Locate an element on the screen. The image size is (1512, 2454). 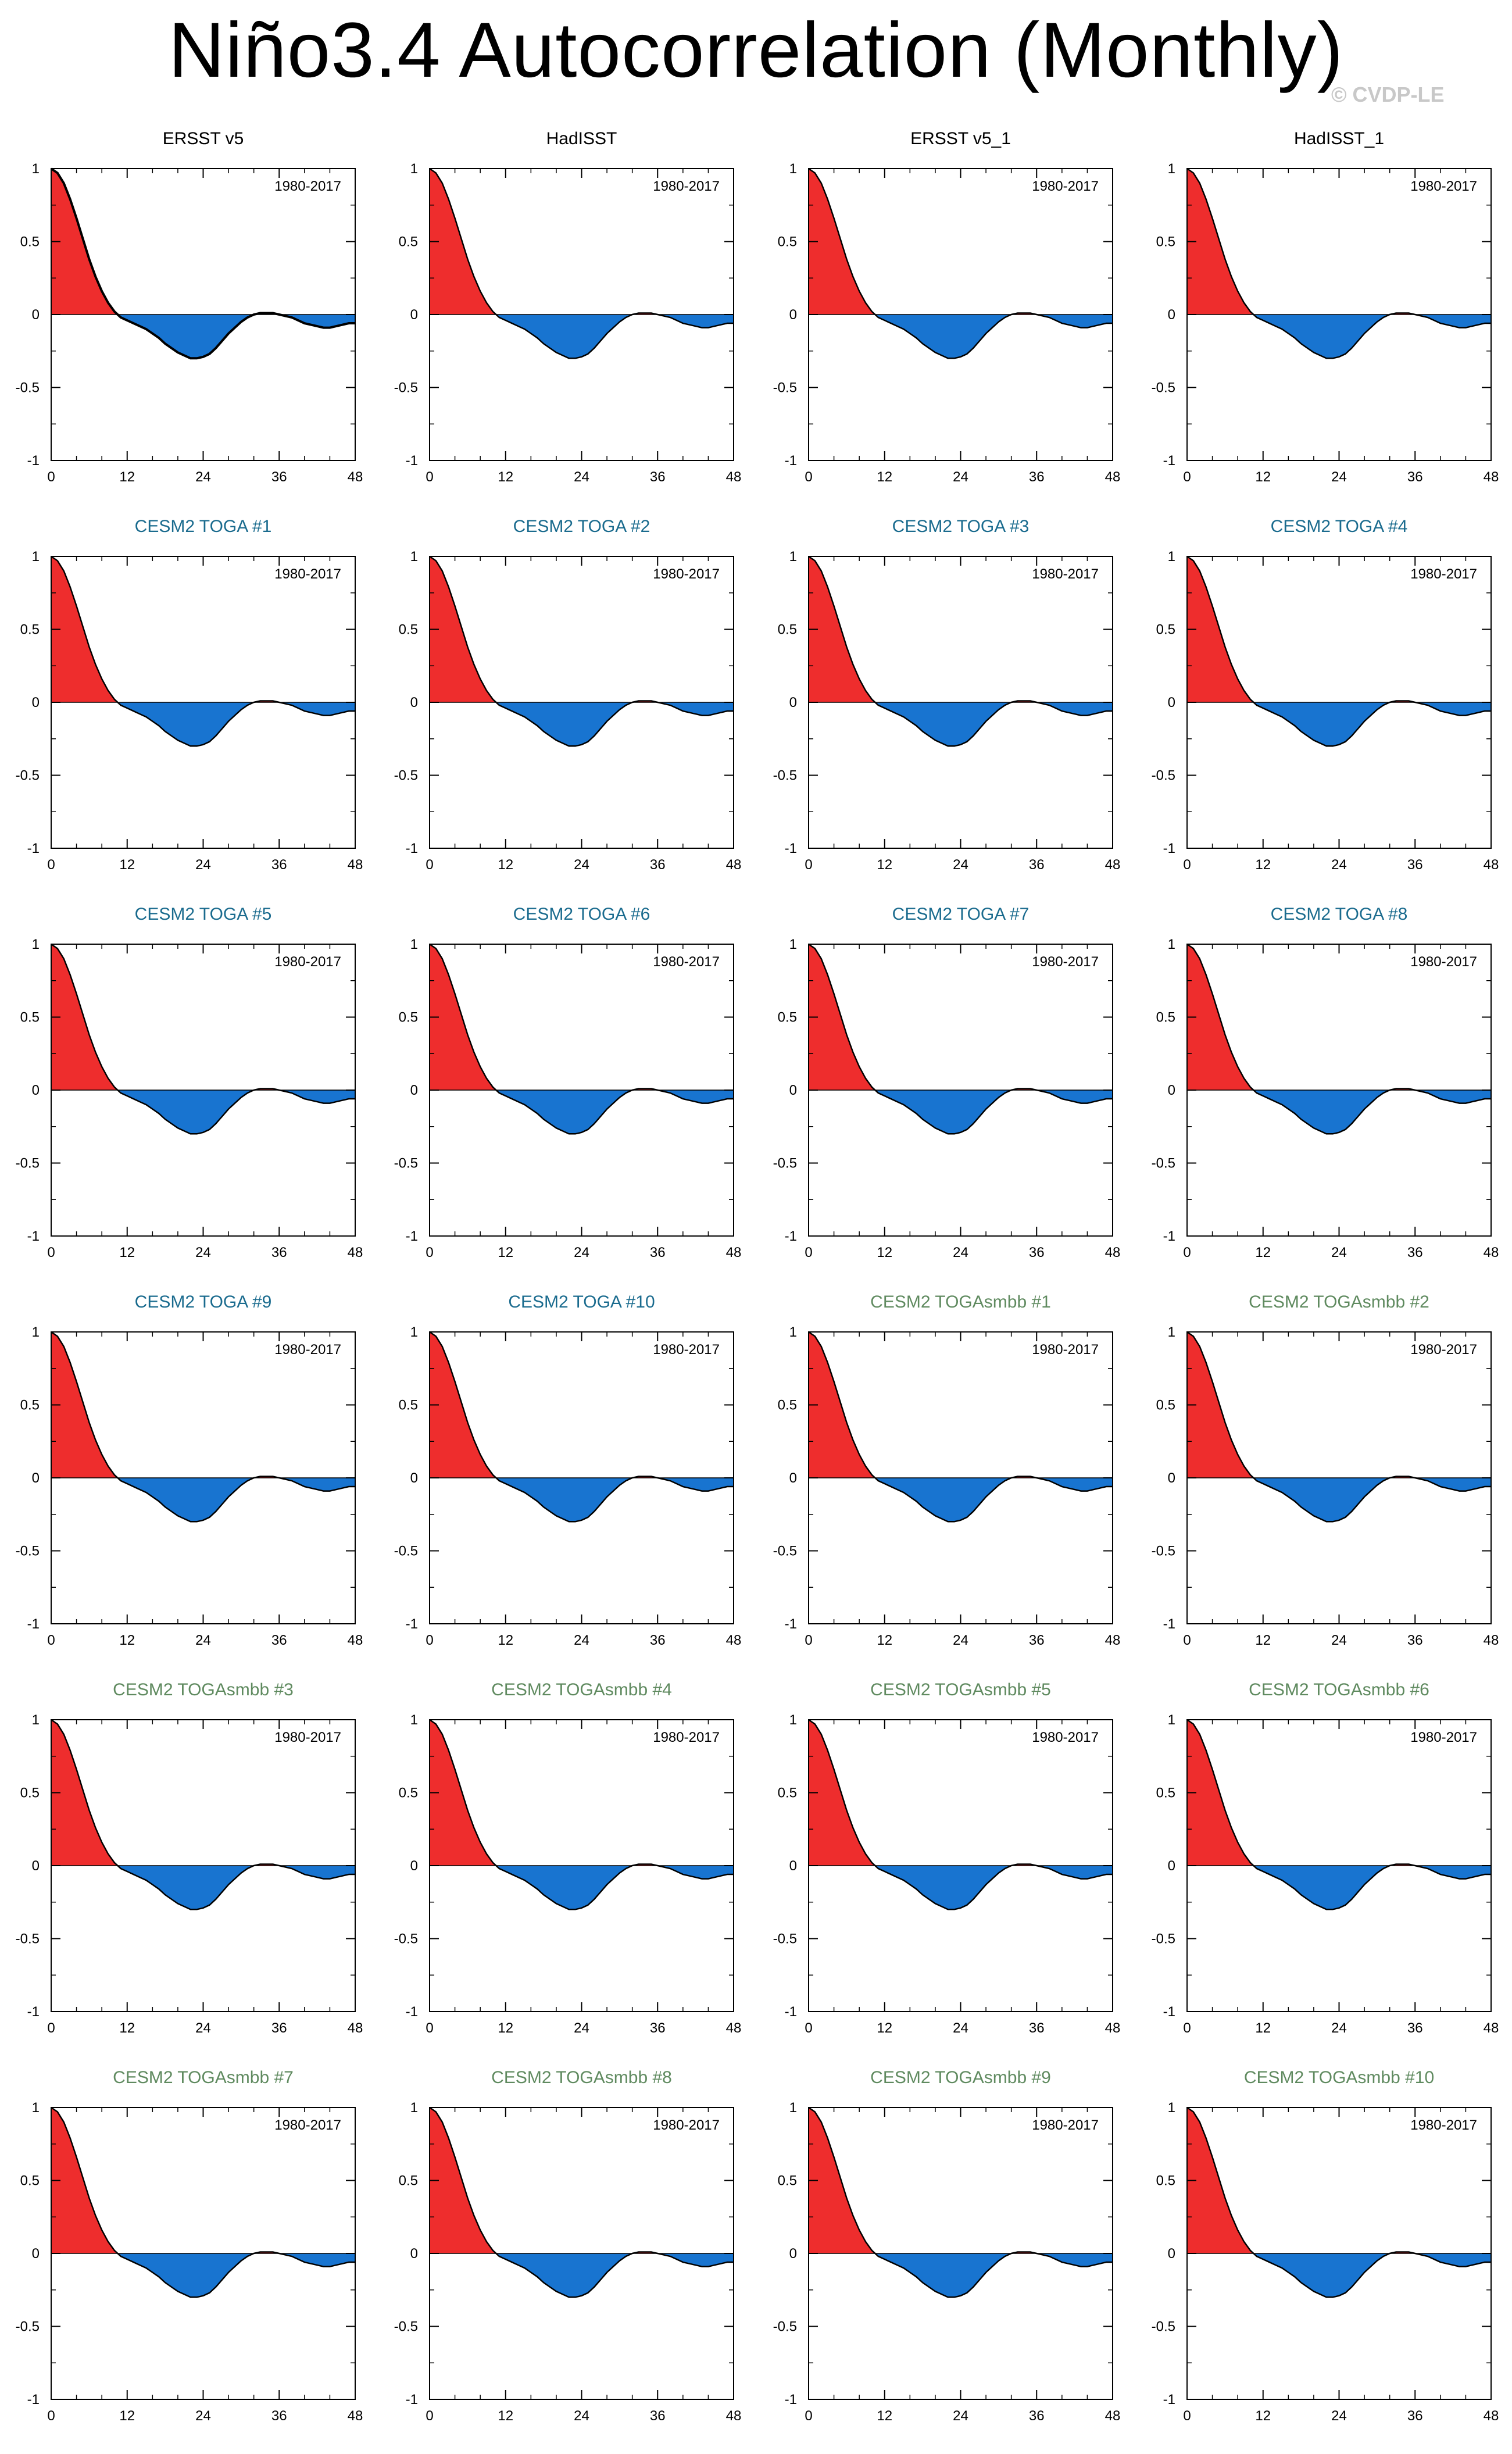
panel-title: CESM2 TOGAsmbb #1 is located at coordinates (961, 1302).